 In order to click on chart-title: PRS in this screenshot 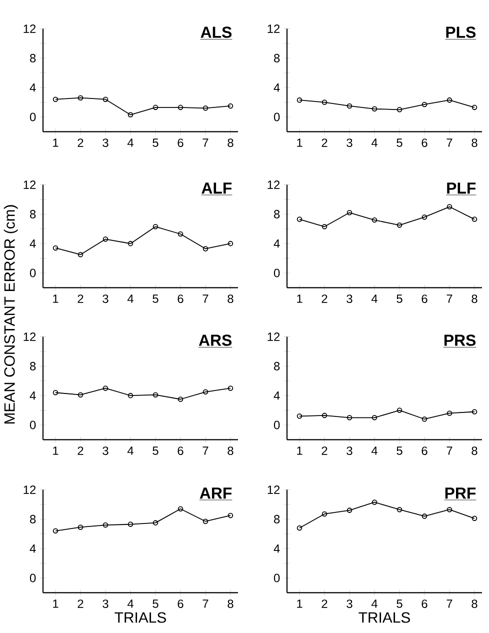, I will do `click(460, 340)`.